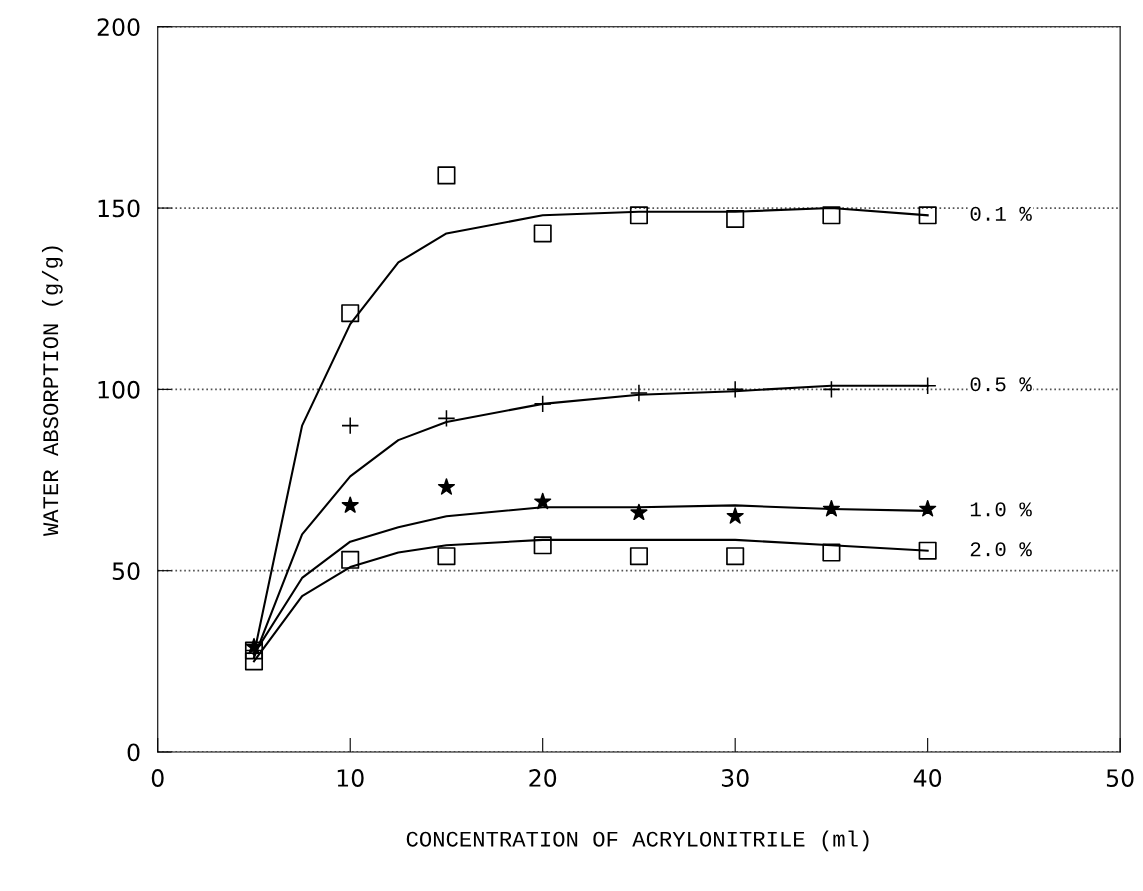 This screenshot has height=891, width=1143. Describe the element at coordinates (118, 27) in the screenshot. I see `y-tick-label: 200` at that location.